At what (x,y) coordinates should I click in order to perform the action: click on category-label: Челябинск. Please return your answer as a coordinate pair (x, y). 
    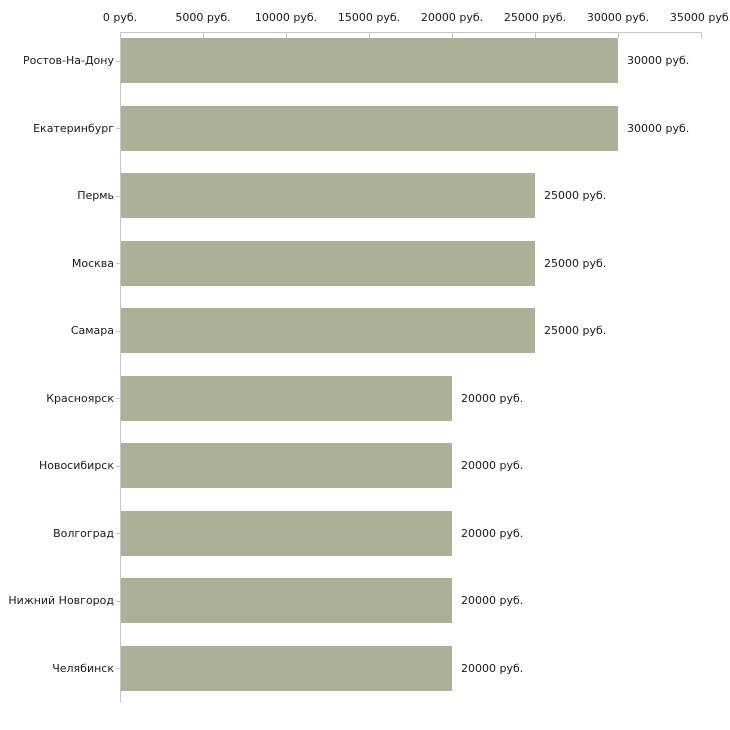
    Looking at the image, I should click on (83, 668).